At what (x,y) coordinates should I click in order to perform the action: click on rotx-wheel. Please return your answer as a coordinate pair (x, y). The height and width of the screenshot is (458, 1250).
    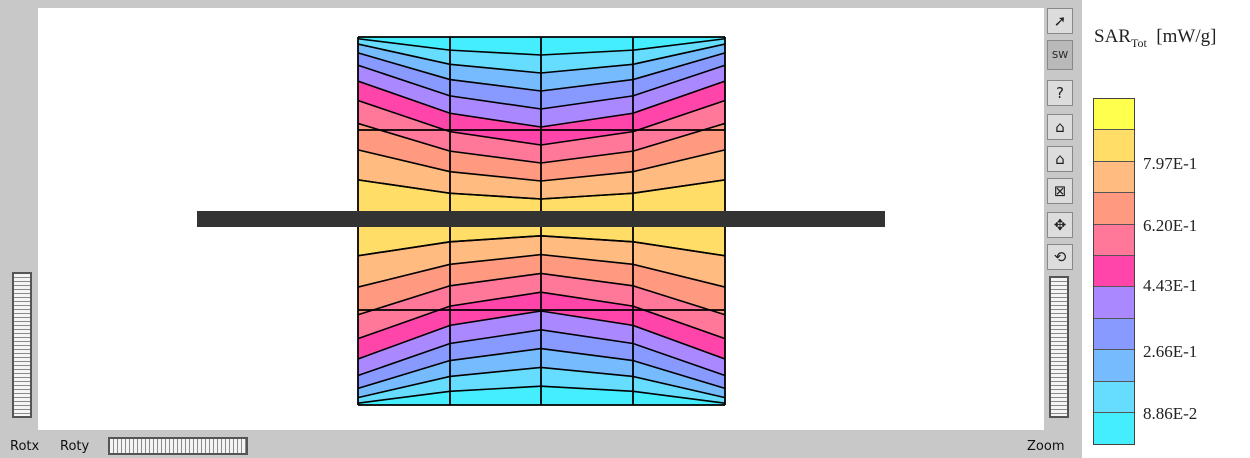
    Looking at the image, I should click on (22, 345).